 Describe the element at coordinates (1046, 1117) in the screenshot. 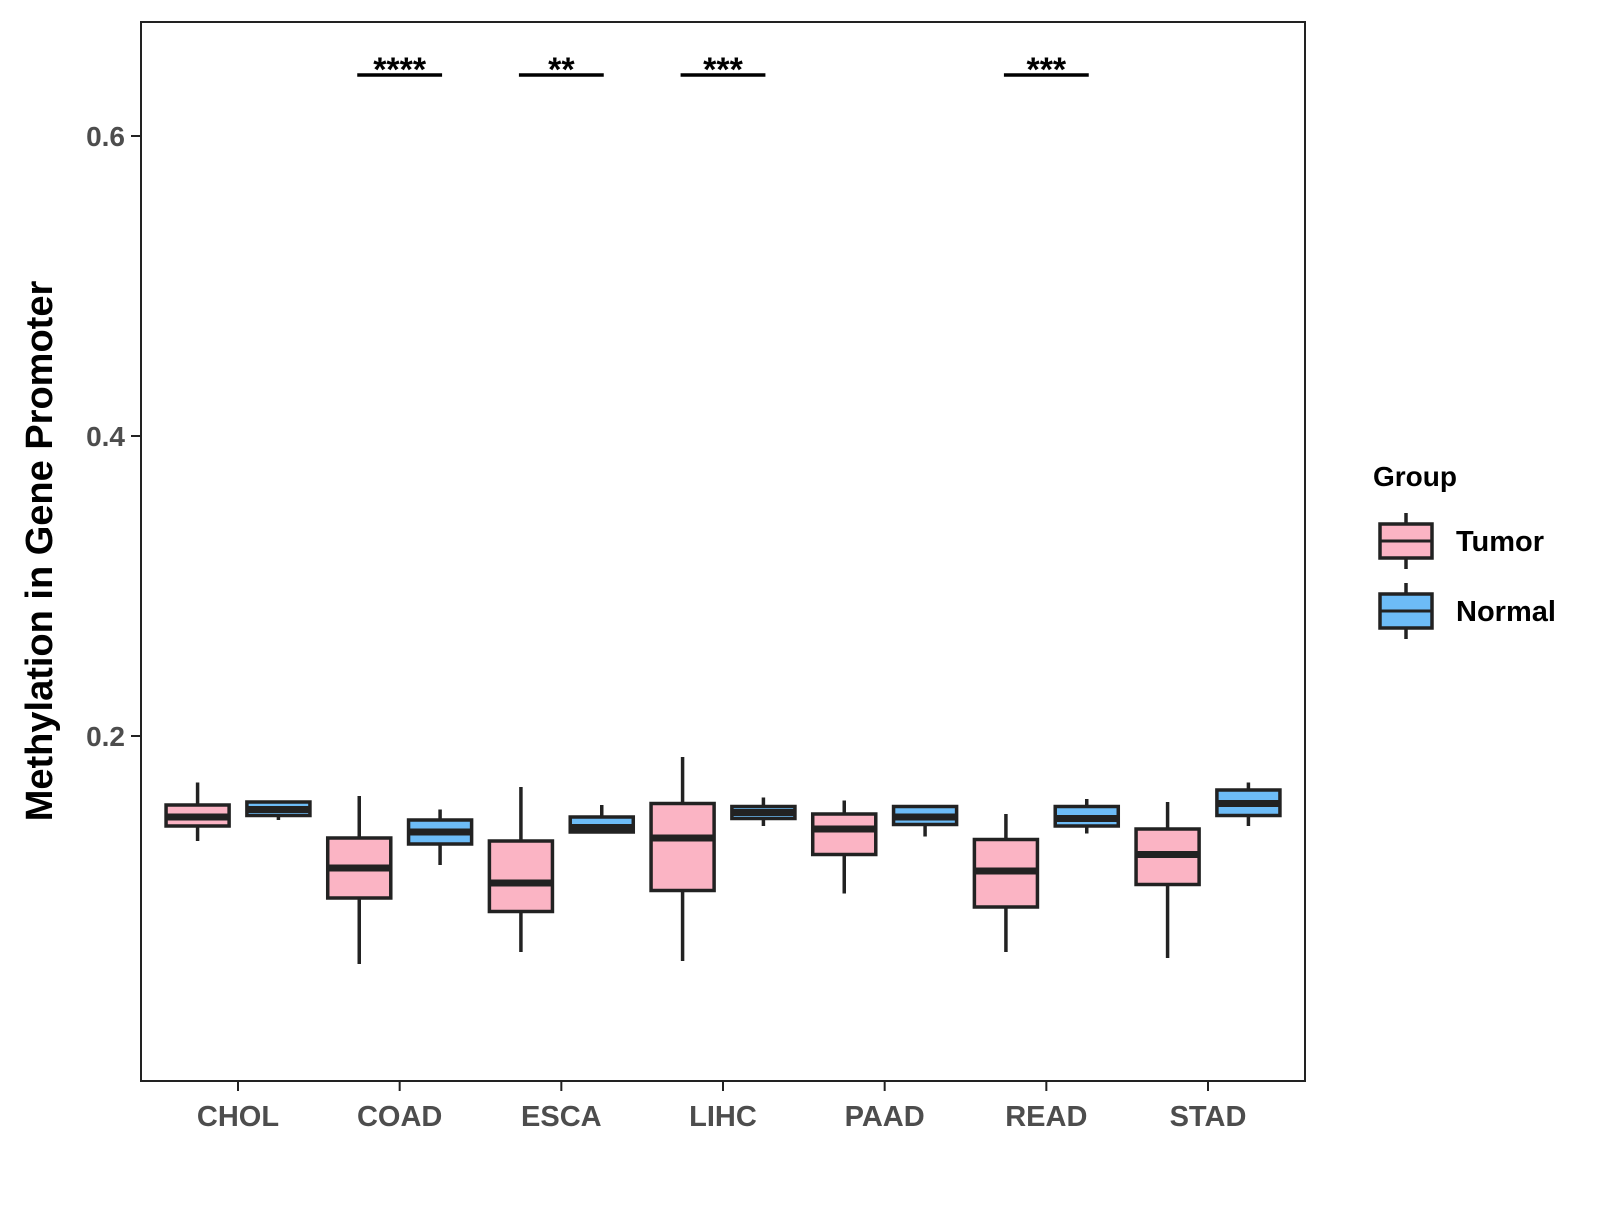

I see `x-tick-label: READ` at that location.